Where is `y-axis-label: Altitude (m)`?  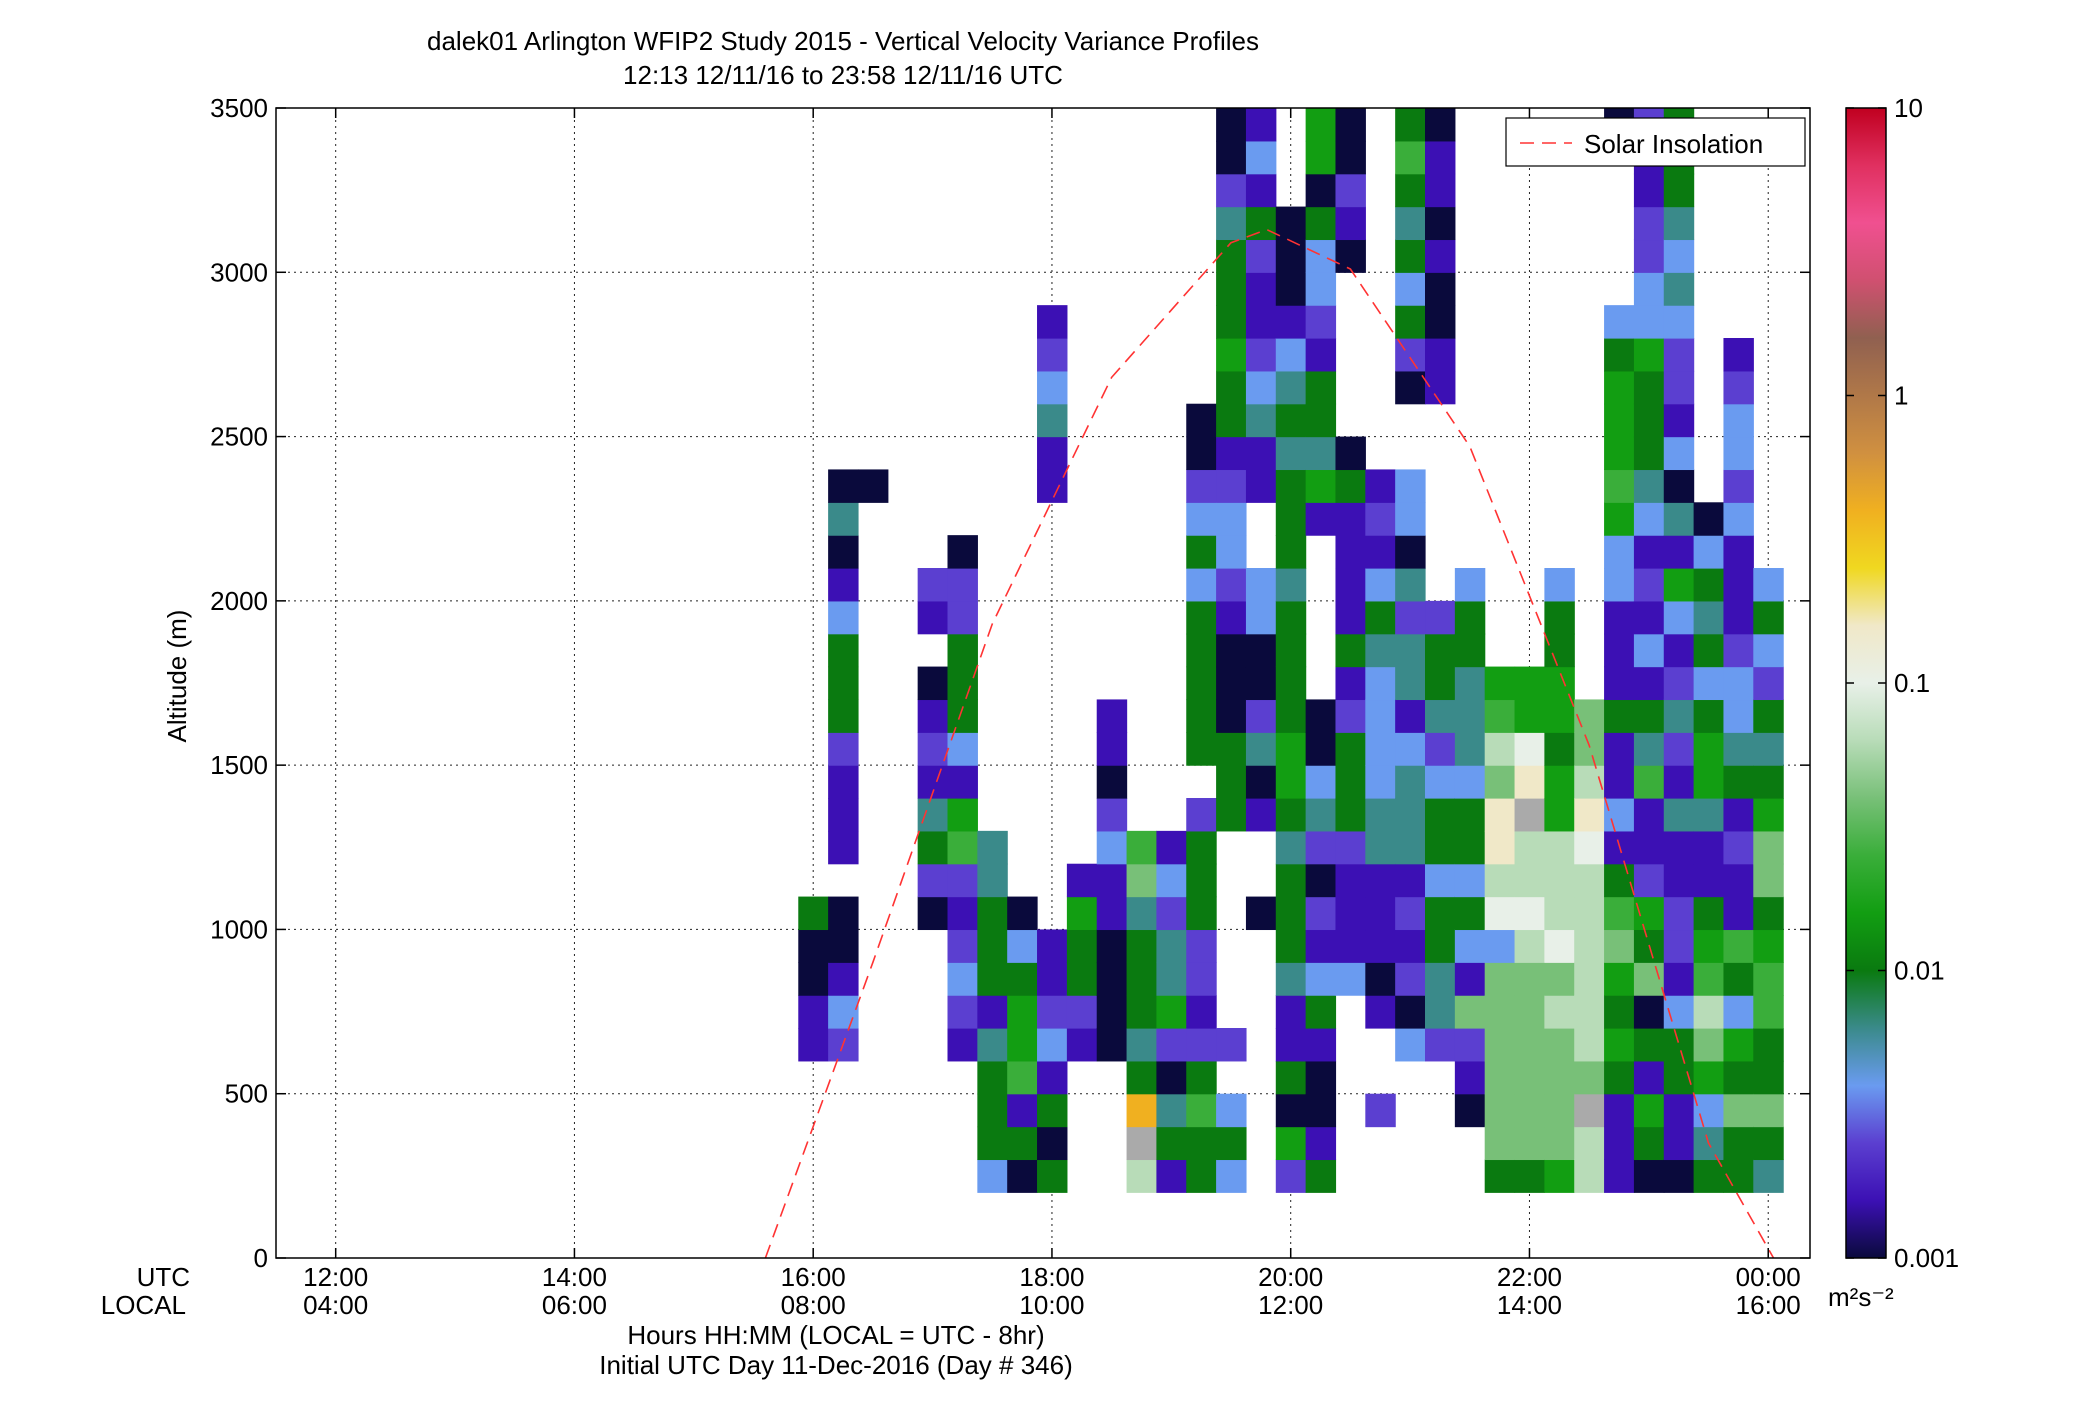 y-axis-label: Altitude (m) is located at coordinates (177, 676).